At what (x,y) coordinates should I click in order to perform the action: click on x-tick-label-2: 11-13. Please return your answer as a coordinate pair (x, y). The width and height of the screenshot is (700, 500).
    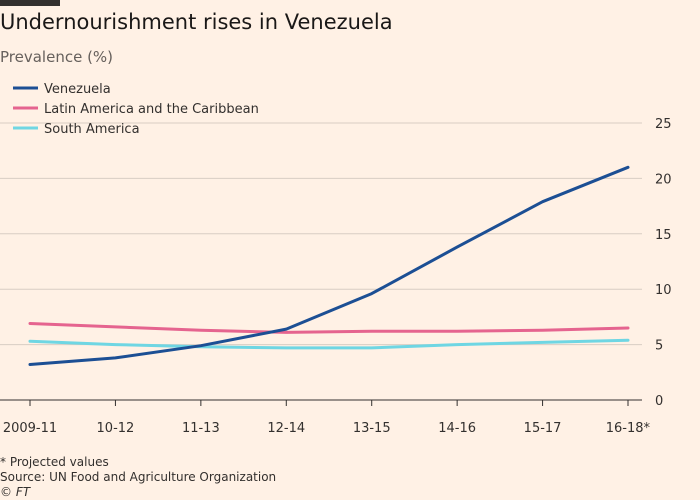
    Looking at the image, I should click on (201, 428).